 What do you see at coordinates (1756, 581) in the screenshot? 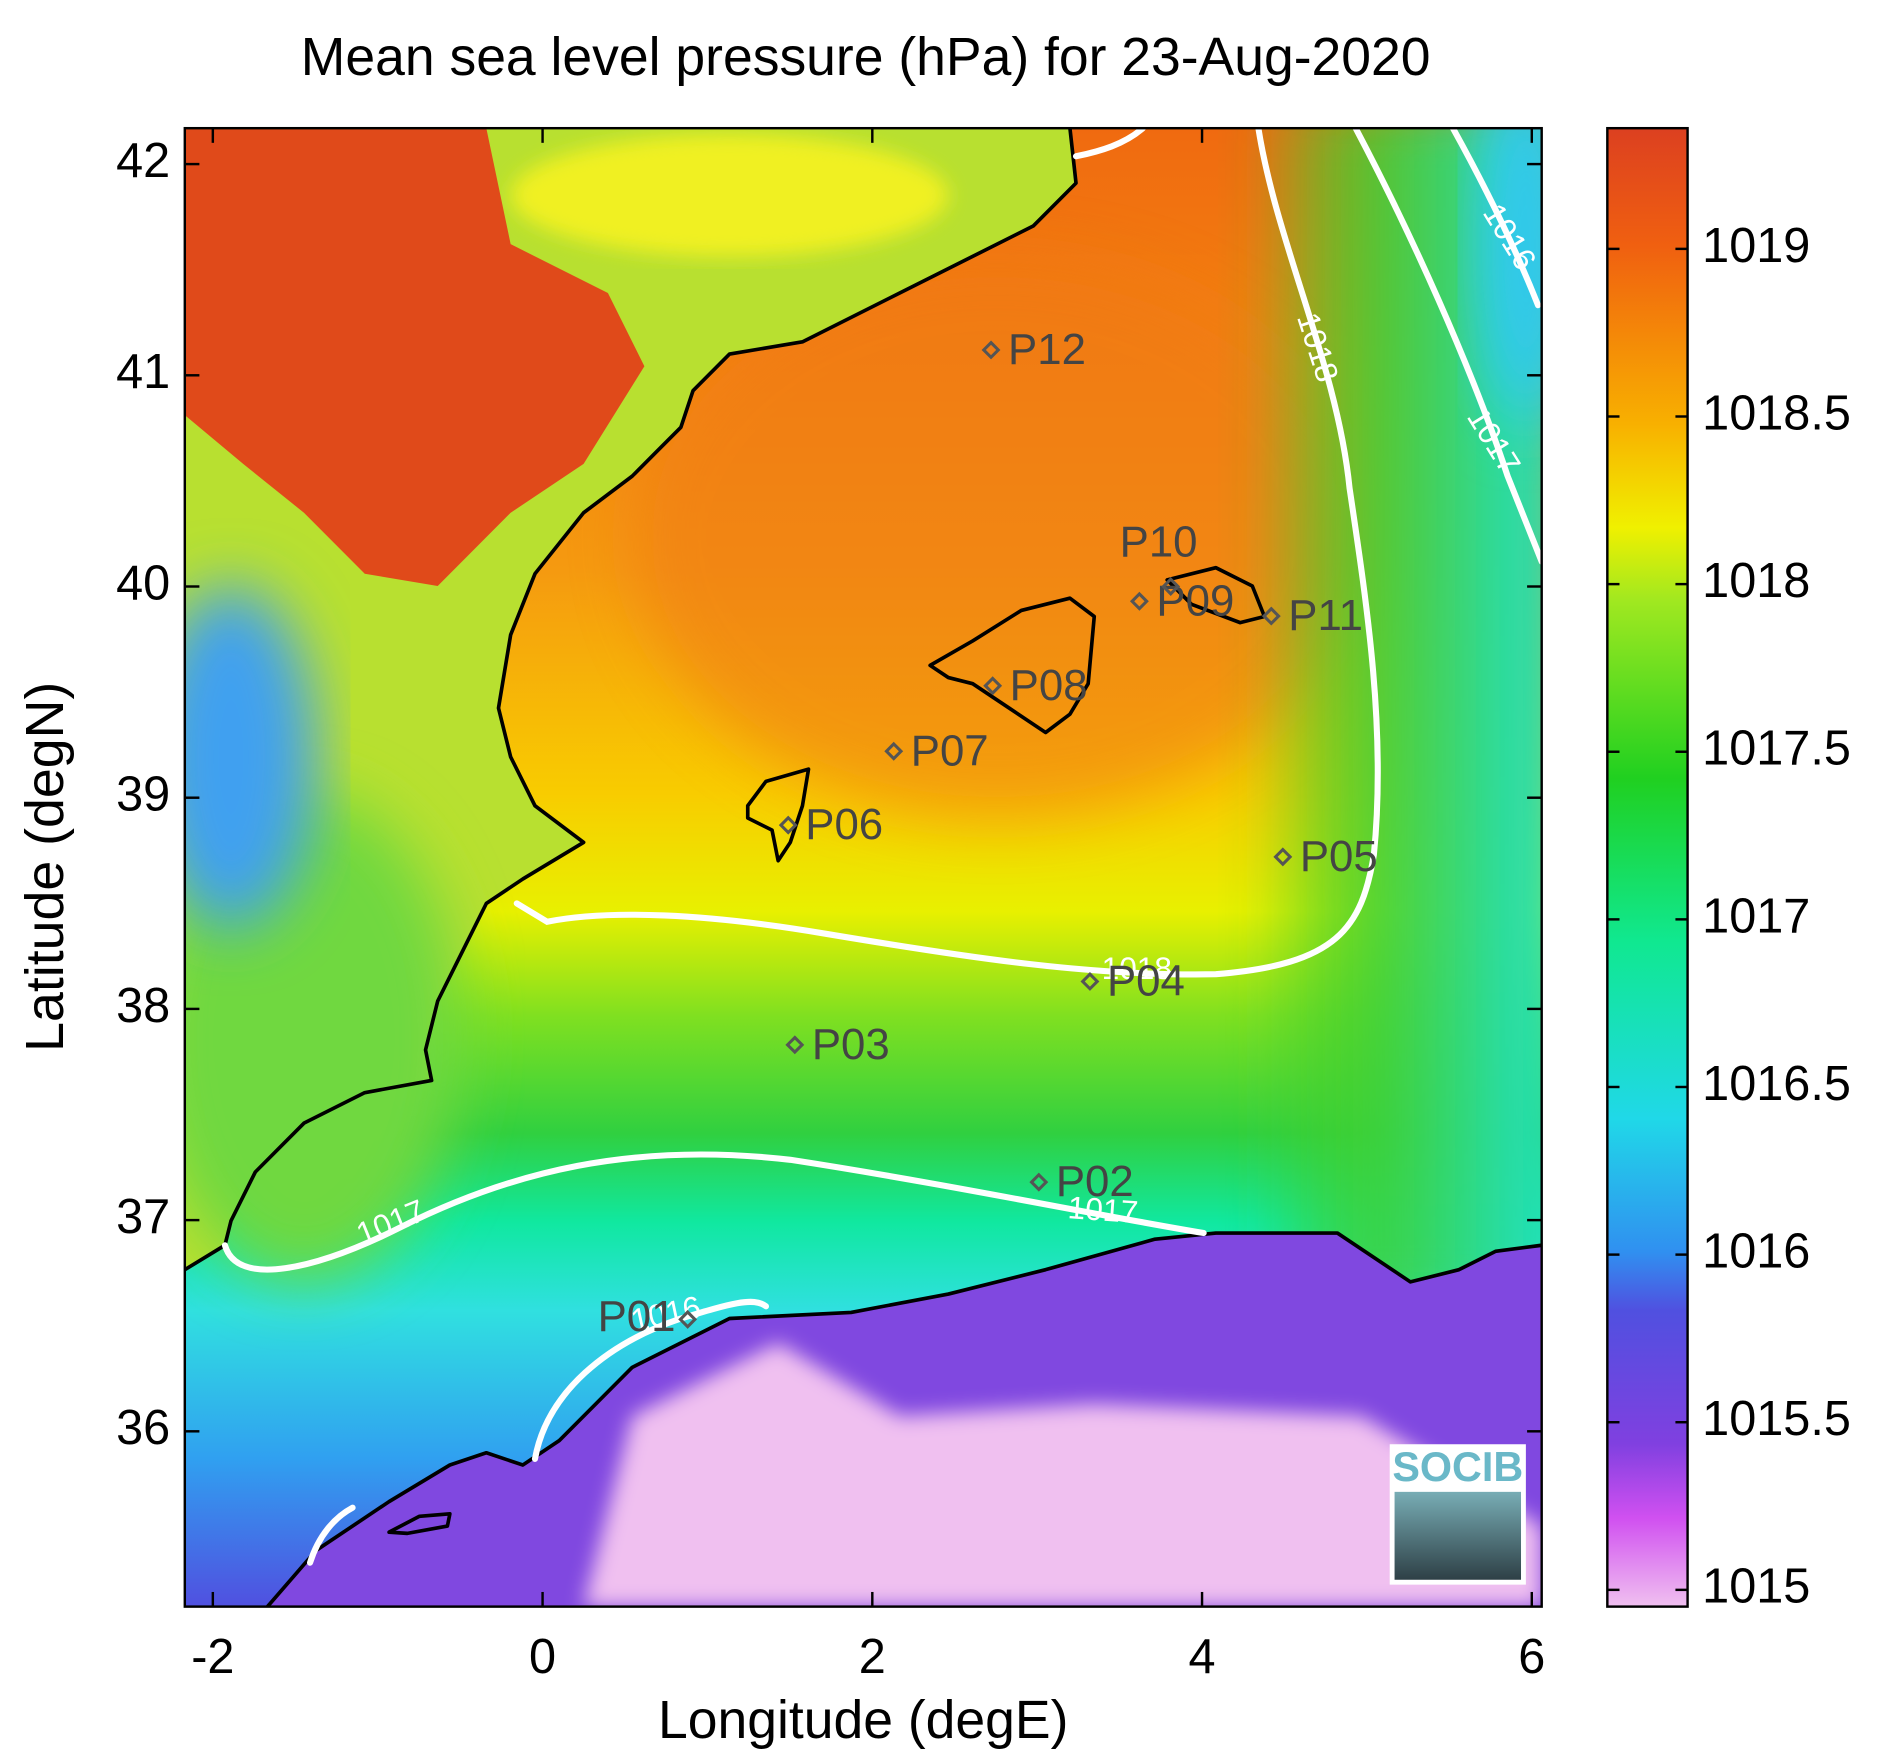
I see `colorbar-tick-label: 1018` at bounding box center [1756, 581].